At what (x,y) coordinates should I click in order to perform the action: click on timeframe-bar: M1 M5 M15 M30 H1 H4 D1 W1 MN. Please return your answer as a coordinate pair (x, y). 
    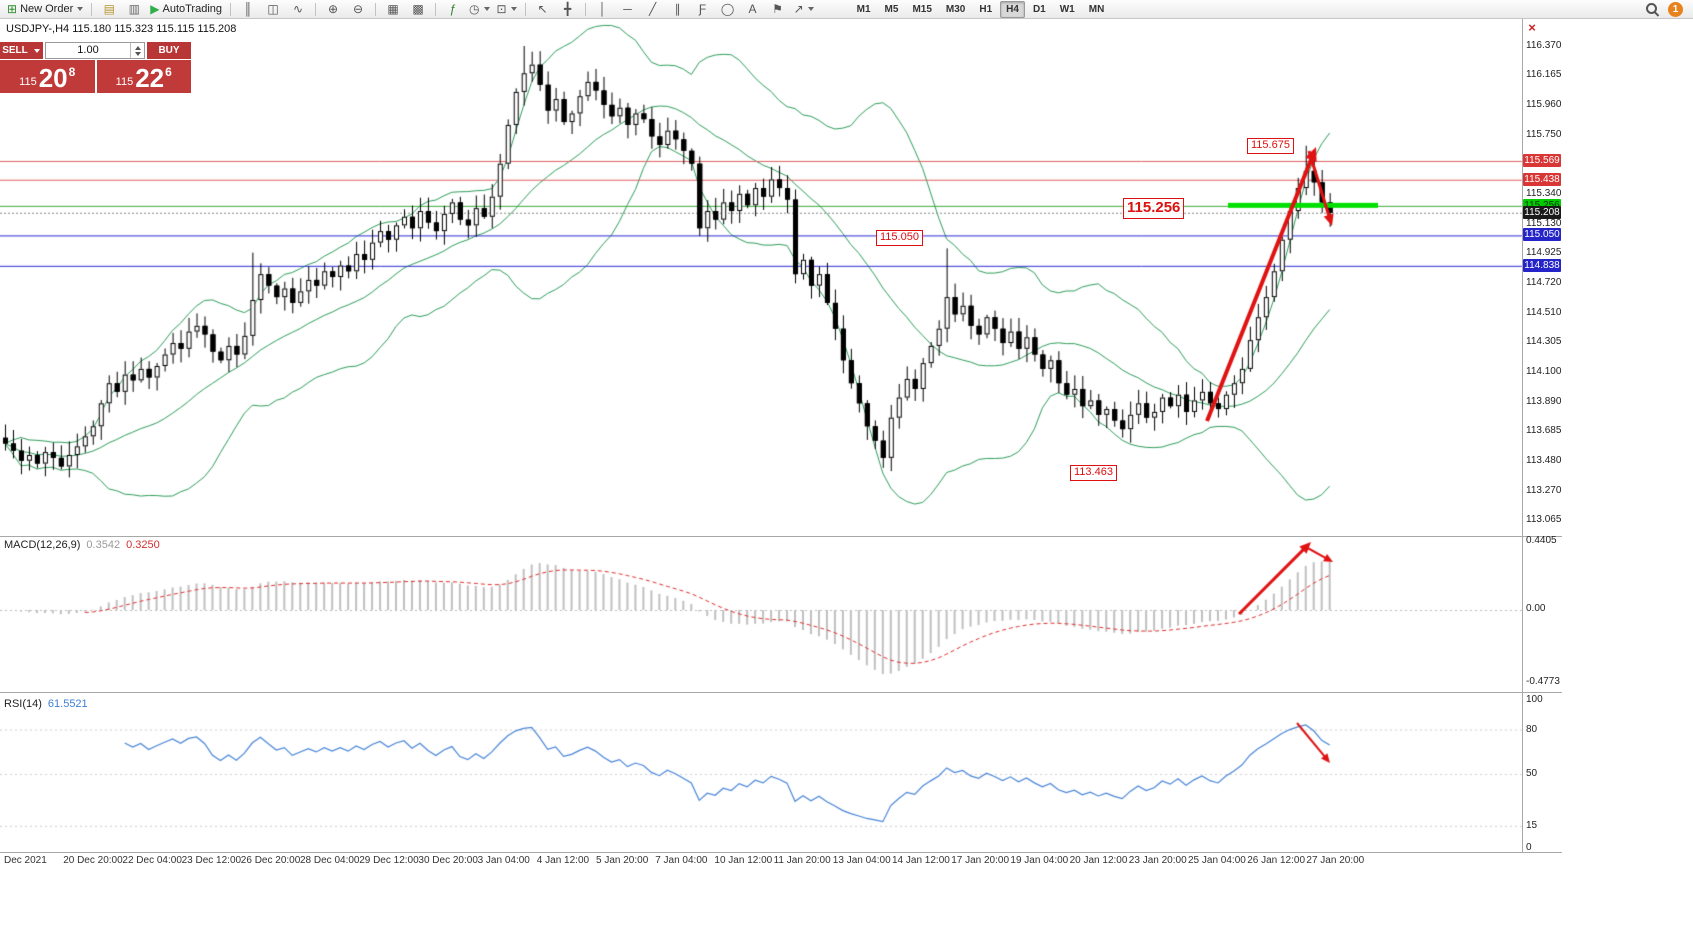
    Looking at the image, I should click on (981, 9).